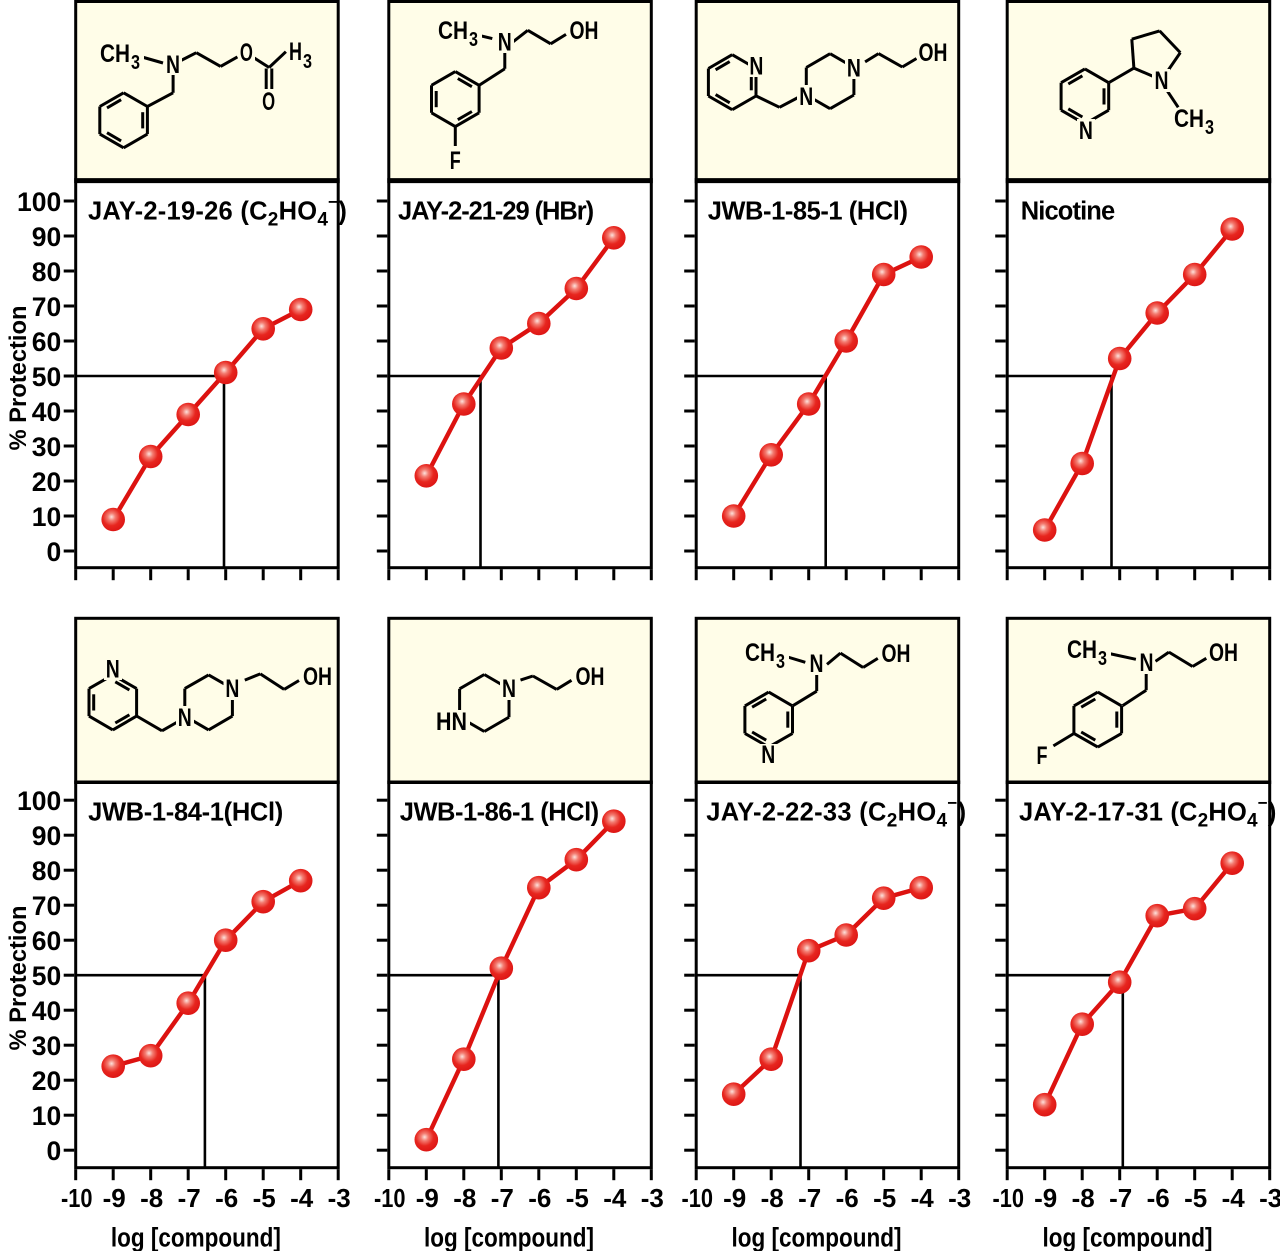 The width and height of the screenshot is (1280, 1251). Describe the element at coordinates (217, 212) in the screenshot. I see `svg-text: JAY-2-19-26 (C2HO4−)` at that location.